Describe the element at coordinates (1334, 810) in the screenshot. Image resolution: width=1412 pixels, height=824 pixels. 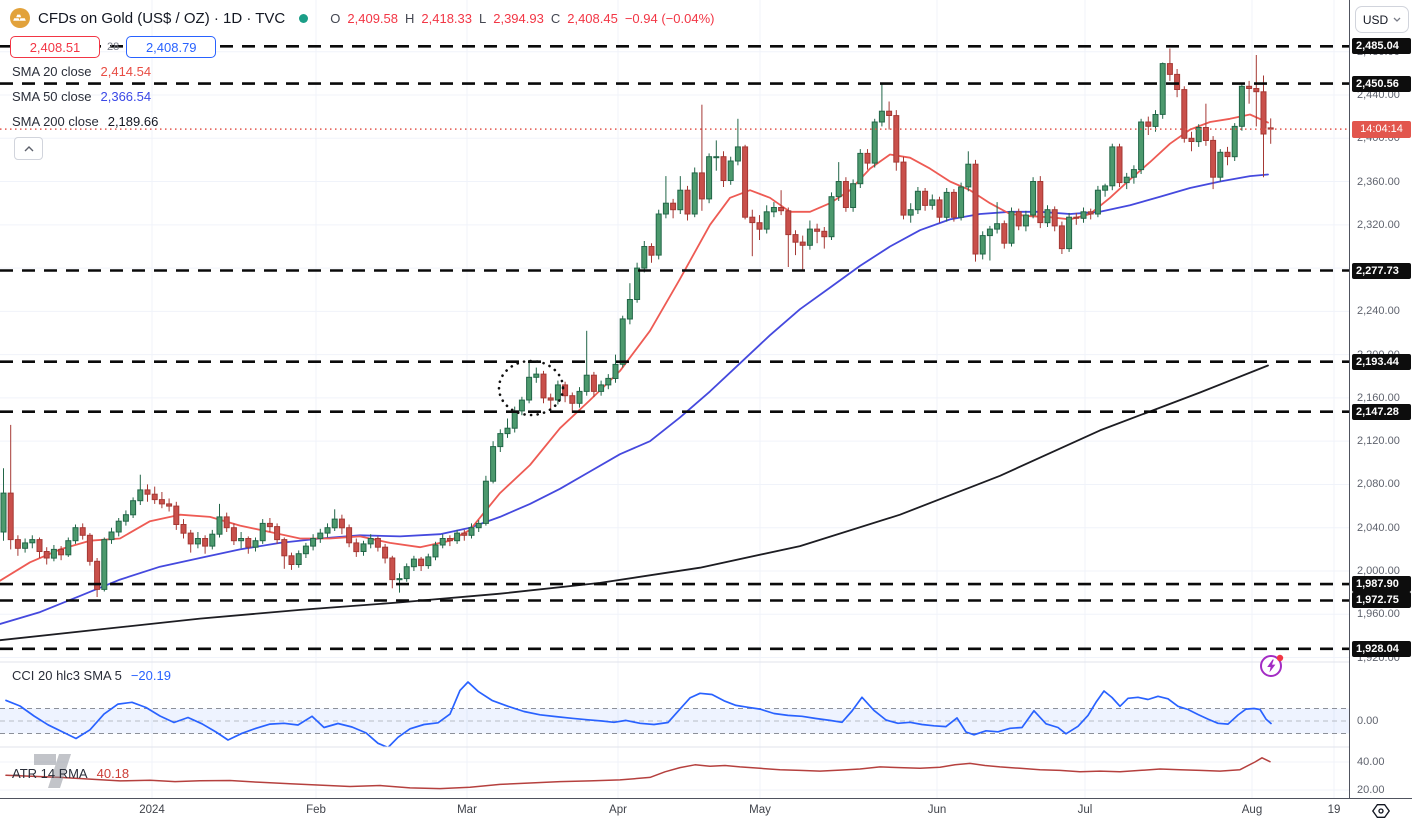
I see `time-axis-label: 19` at that location.